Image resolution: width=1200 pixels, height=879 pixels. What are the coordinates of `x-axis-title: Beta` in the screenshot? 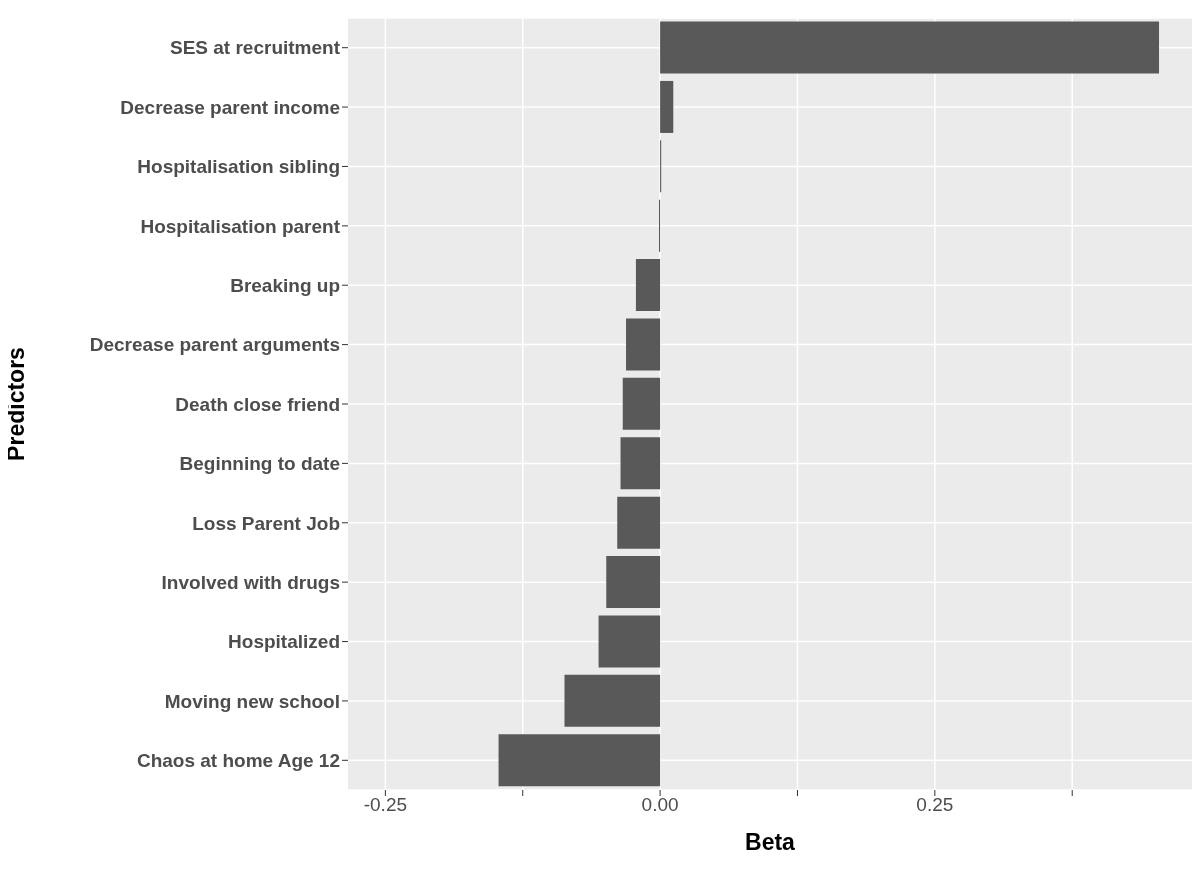 It's located at (770, 842).